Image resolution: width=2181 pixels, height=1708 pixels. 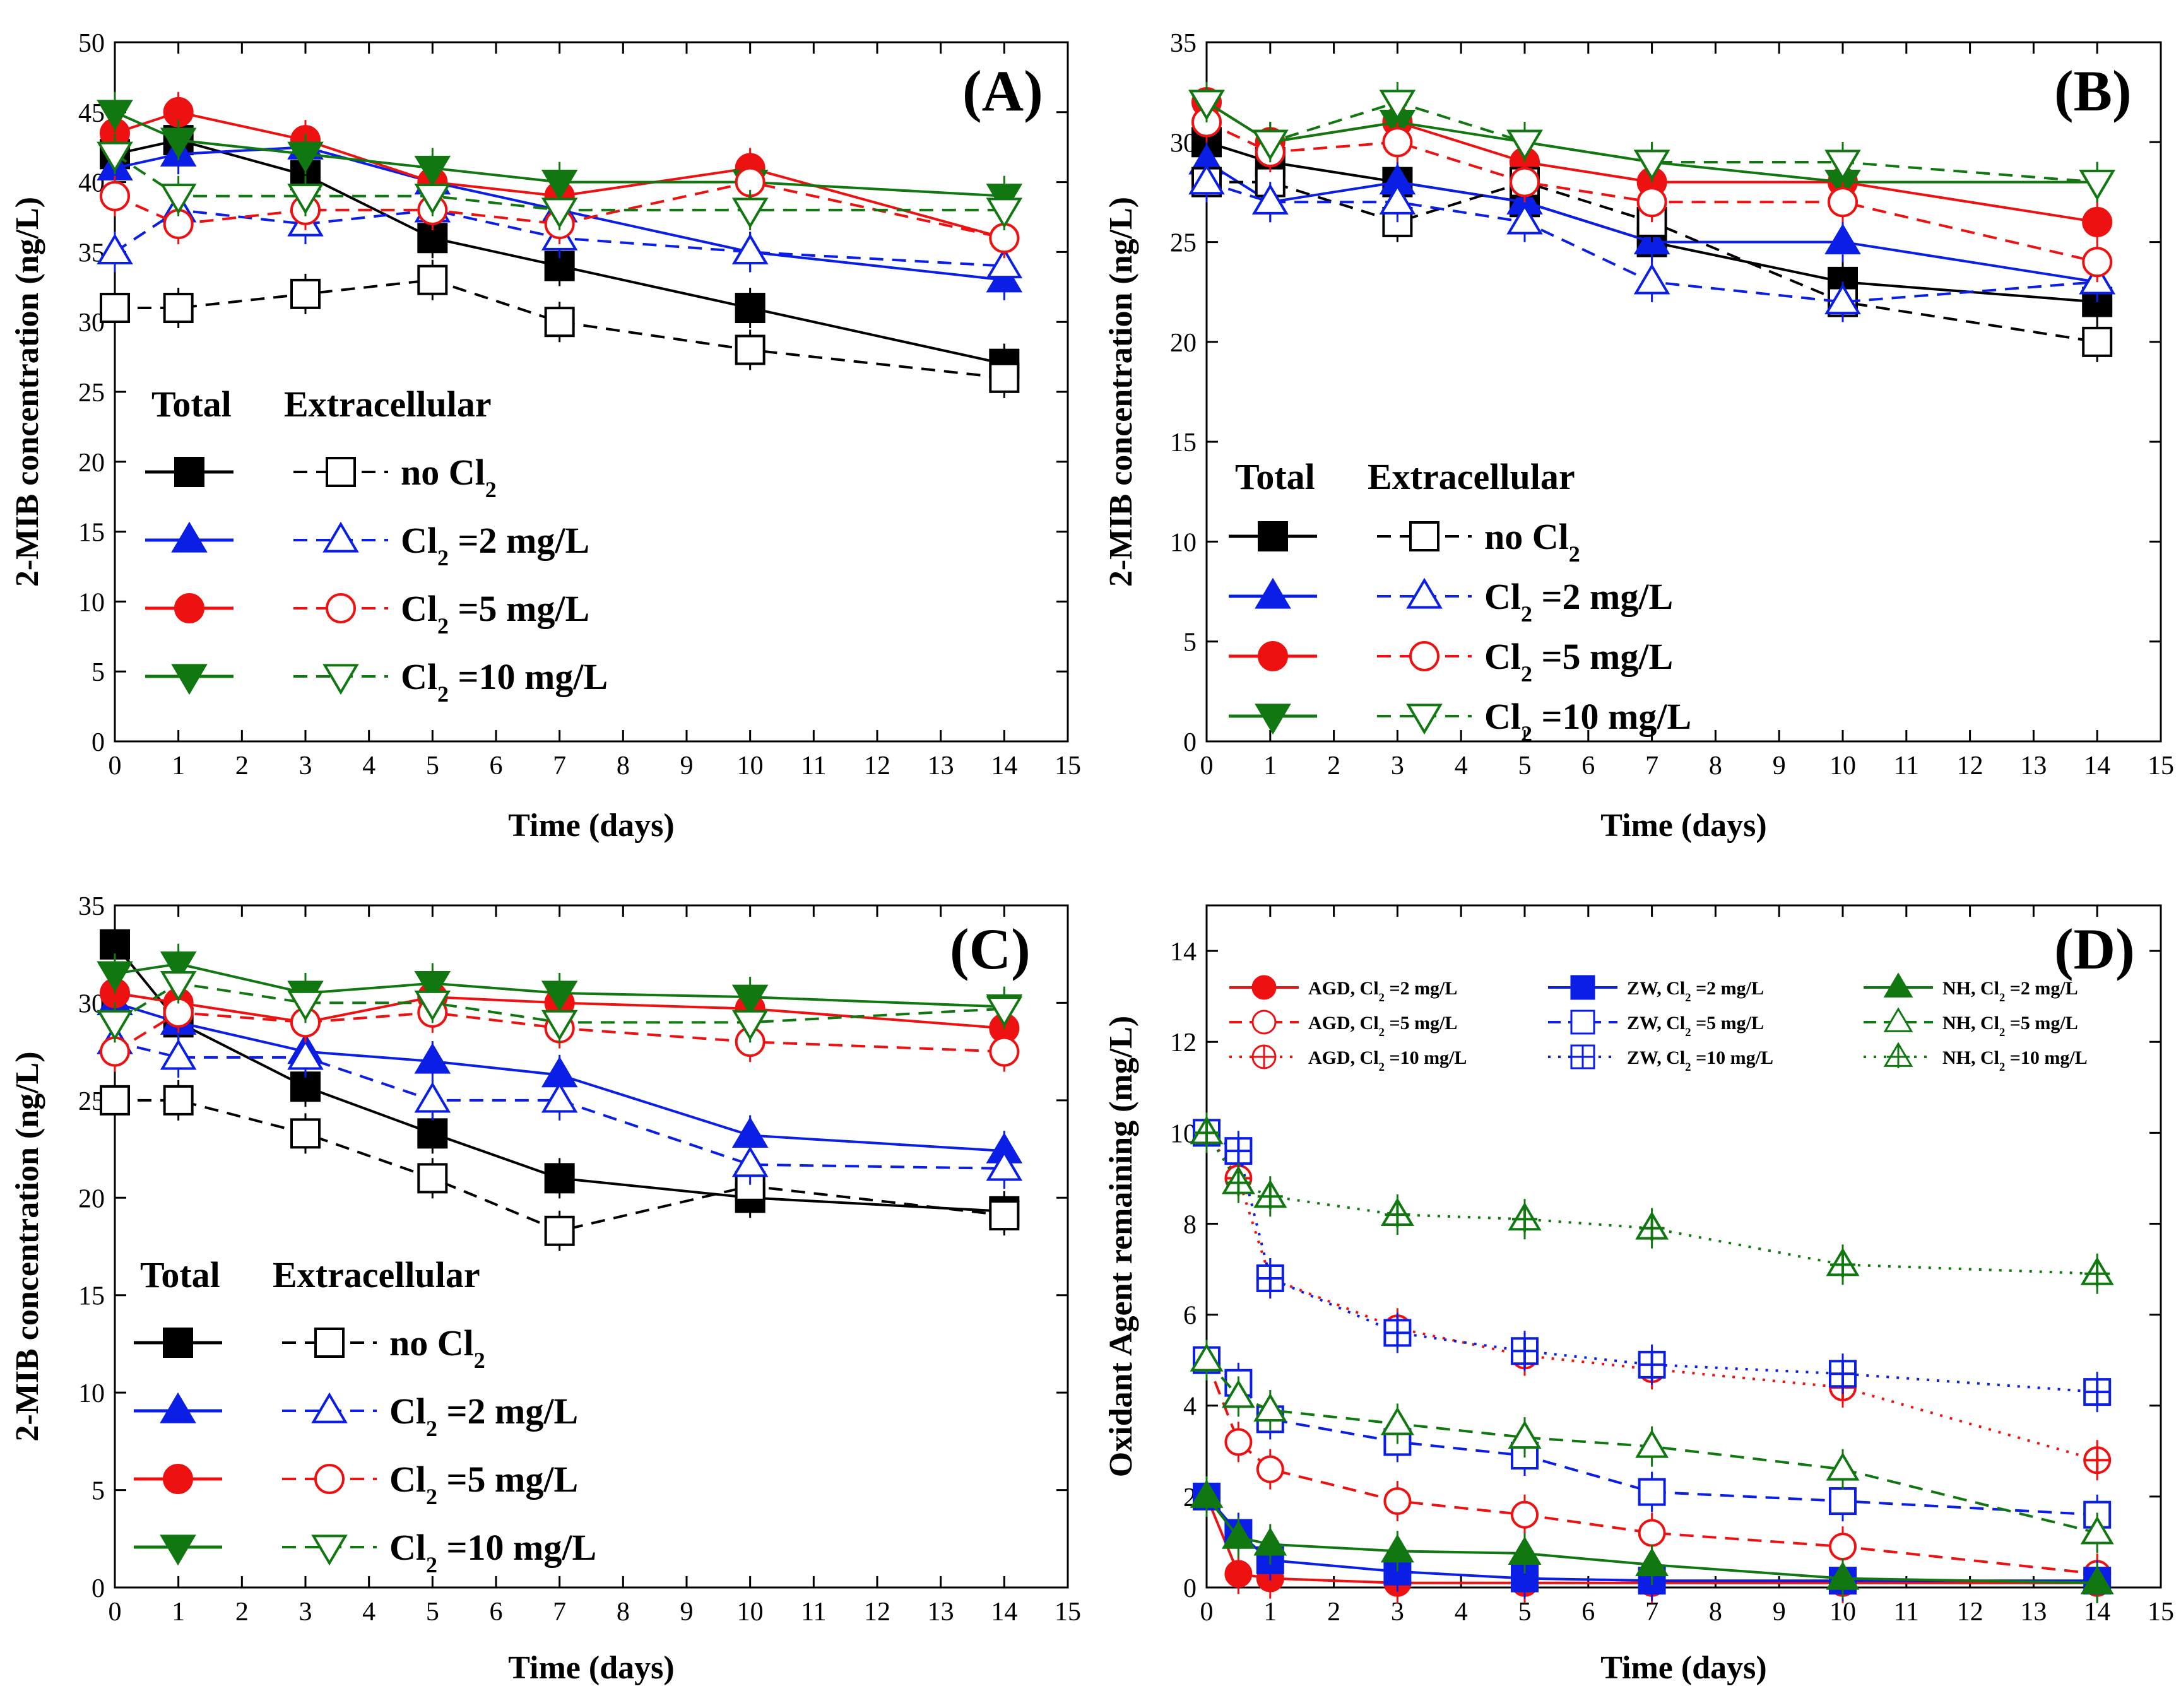 I want to click on panel-label: (C), so click(x=990, y=949).